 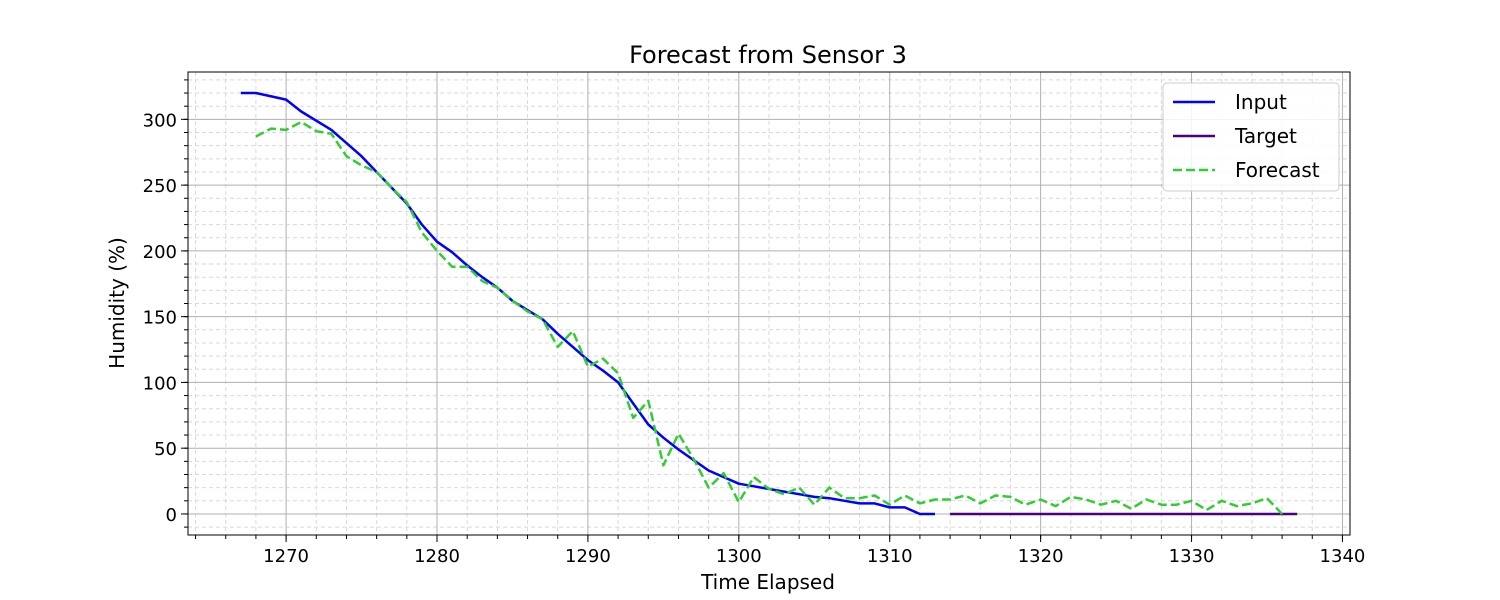 I want to click on legend-label-input: Input, so click(x=1261, y=102).